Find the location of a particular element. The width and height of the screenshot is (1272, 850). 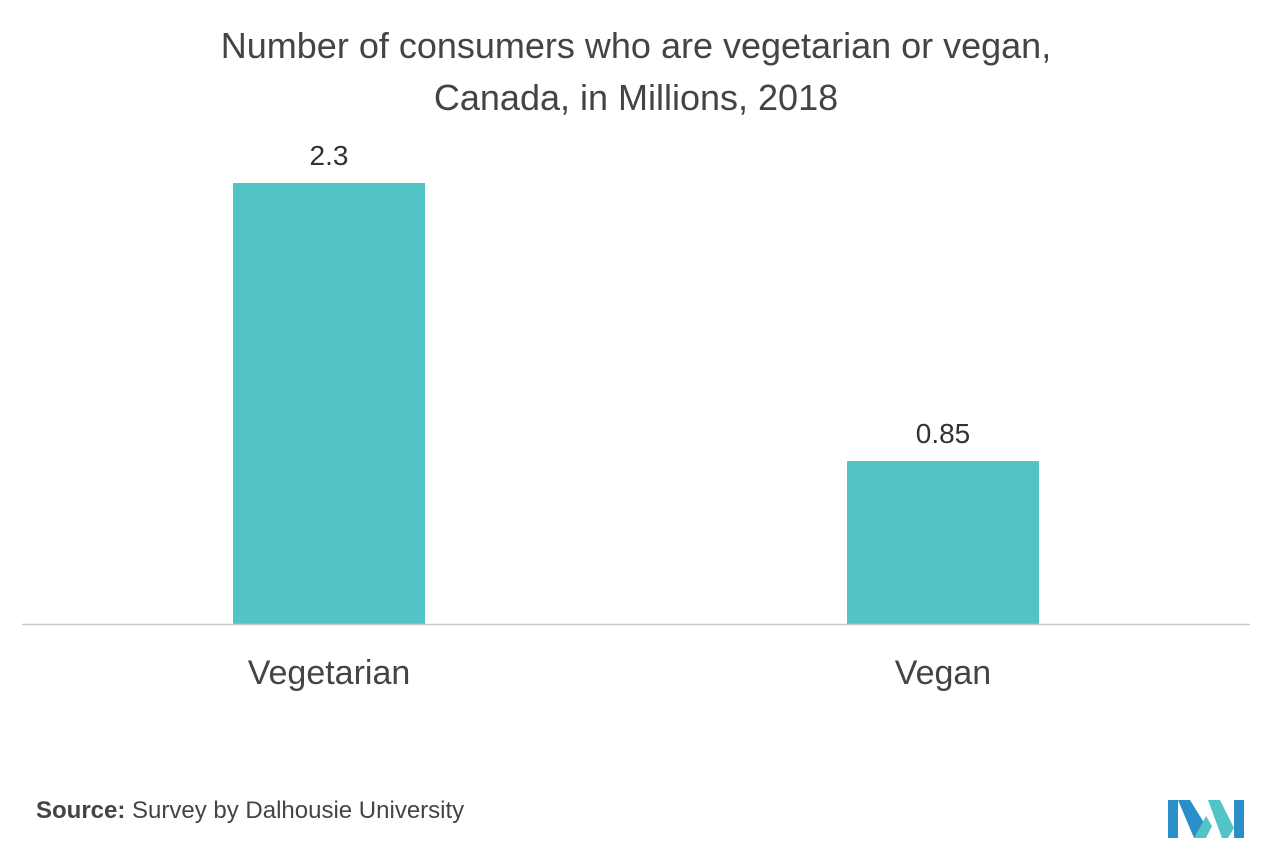

chart-title-line-2: Canada, in Millions, 2018 is located at coordinates (636, 97).